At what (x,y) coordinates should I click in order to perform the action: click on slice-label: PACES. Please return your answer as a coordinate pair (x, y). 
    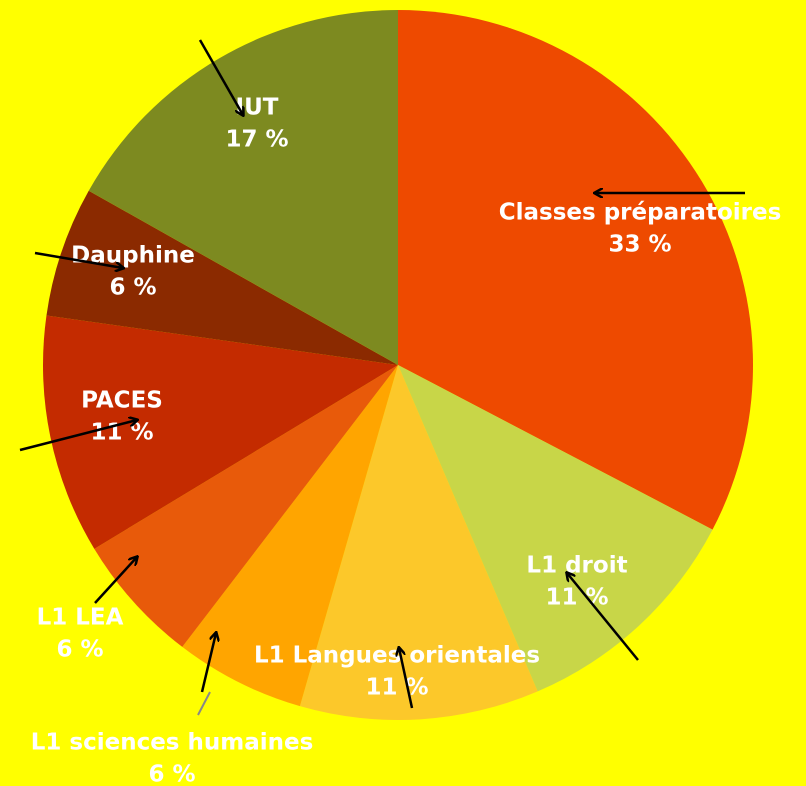
    Looking at the image, I should click on (122, 401).